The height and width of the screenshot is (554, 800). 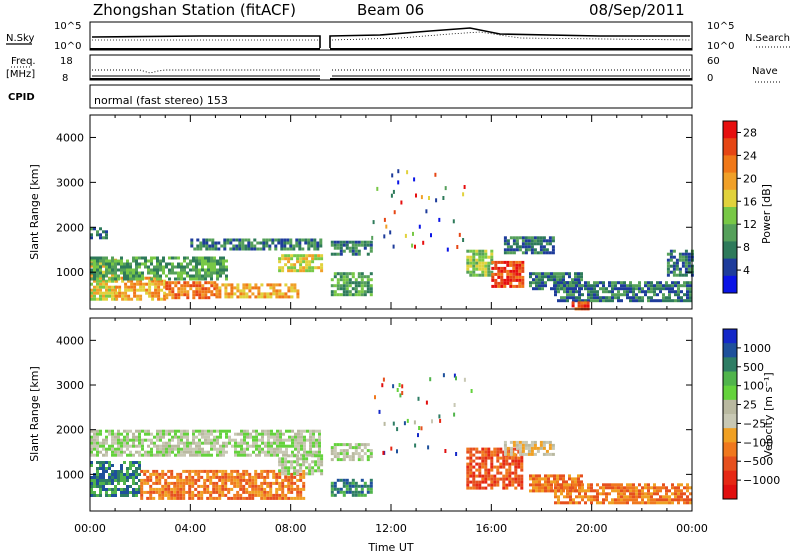 What do you see at coordinates (750, 405) in the screenshot?
I see `velocity-cbar-label-3: 25` at bounding box center [750, 405].